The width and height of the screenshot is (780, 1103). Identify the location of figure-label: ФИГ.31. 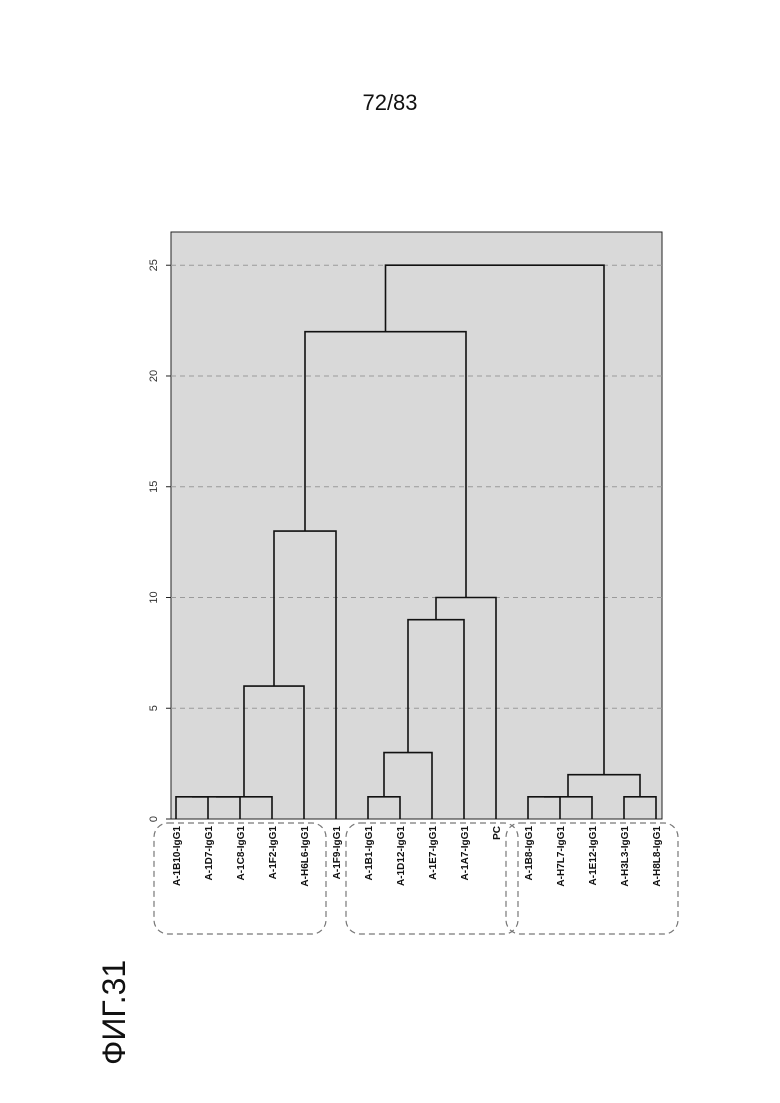
(114, 1012).